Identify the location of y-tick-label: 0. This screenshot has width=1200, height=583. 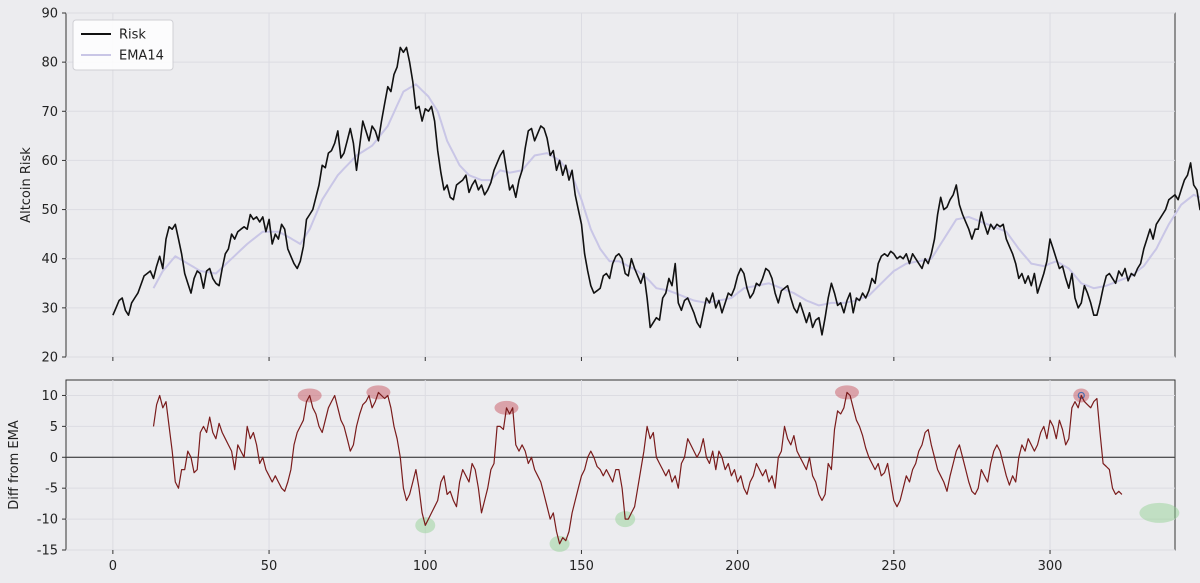
(54, 458).